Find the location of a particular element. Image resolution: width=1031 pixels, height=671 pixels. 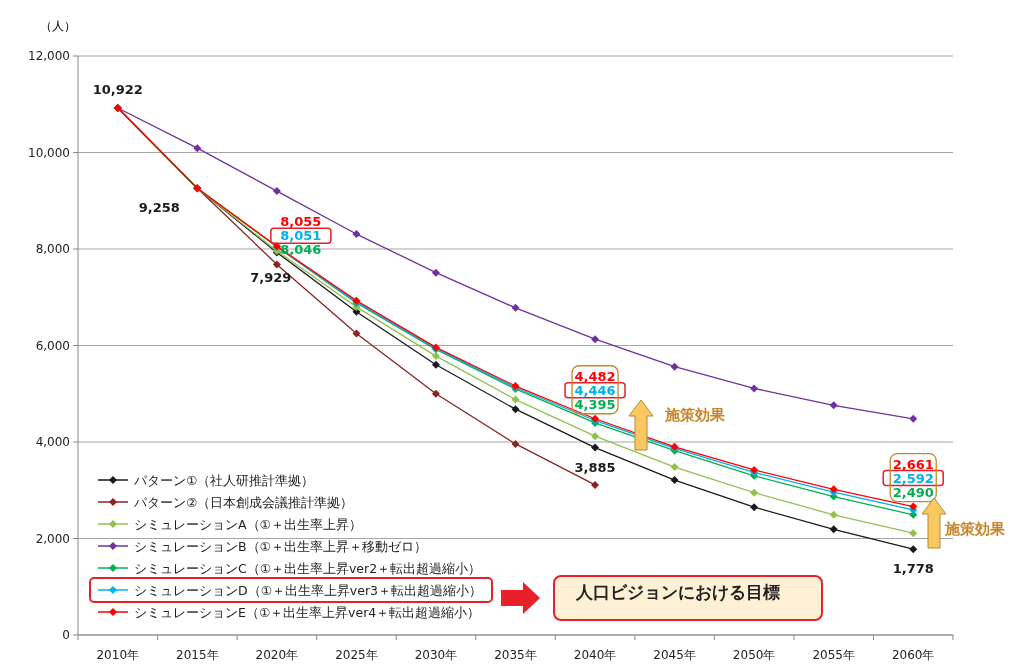

data-label: 8,055 is located at coordinates (301, 222).